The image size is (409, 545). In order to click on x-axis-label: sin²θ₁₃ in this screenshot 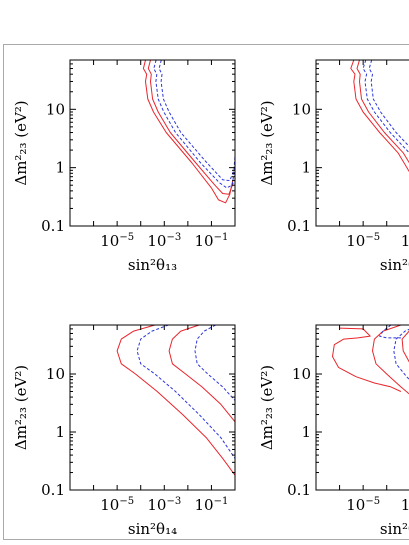, I will do `click(152, 265)`.